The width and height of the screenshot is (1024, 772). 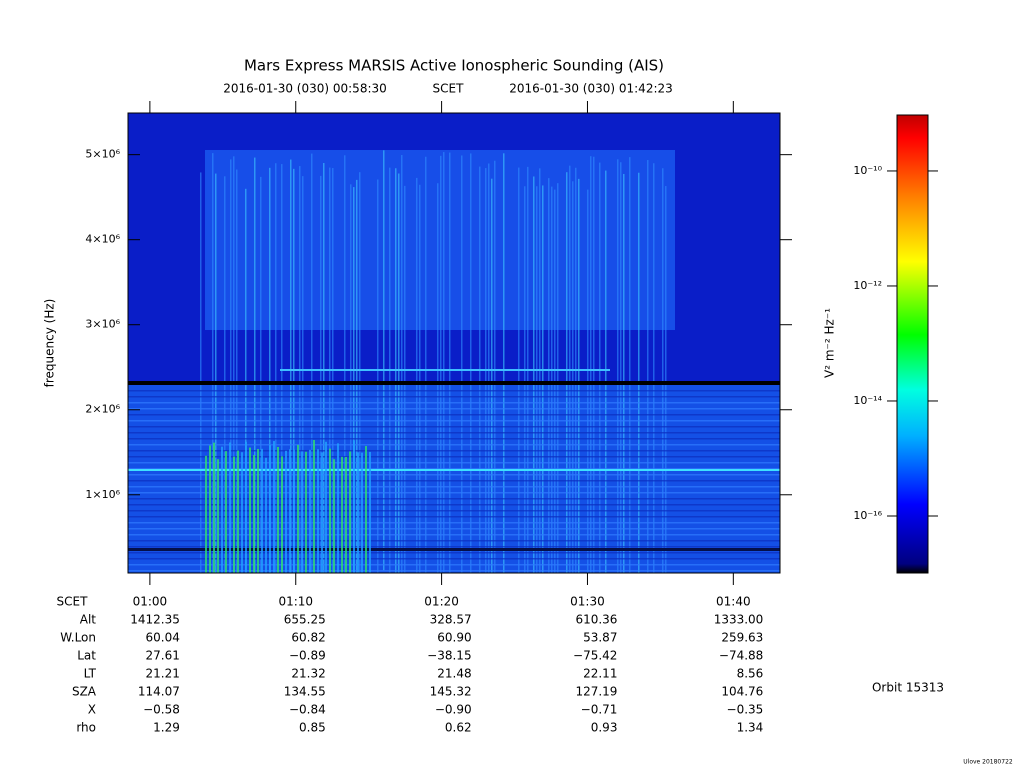 What do you see at coordinates (988, 762) in the screenshot?
I see `footer: Ulove 20180722` at bounding box center [988, 762].